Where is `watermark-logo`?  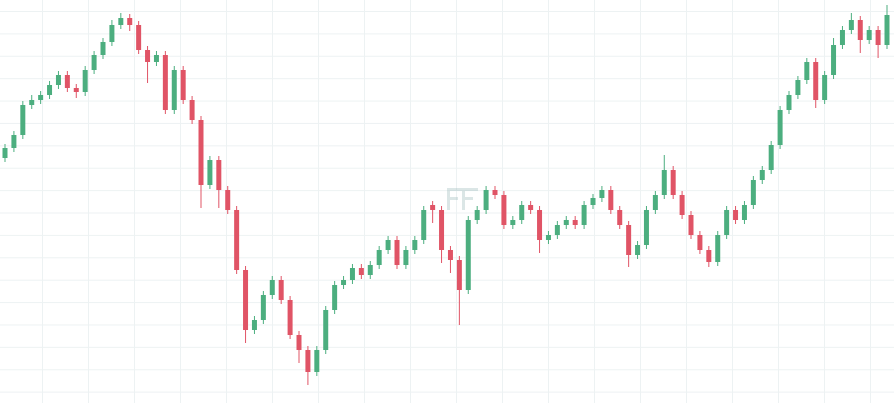 watermark-logo is located at coordinates (462, 199).